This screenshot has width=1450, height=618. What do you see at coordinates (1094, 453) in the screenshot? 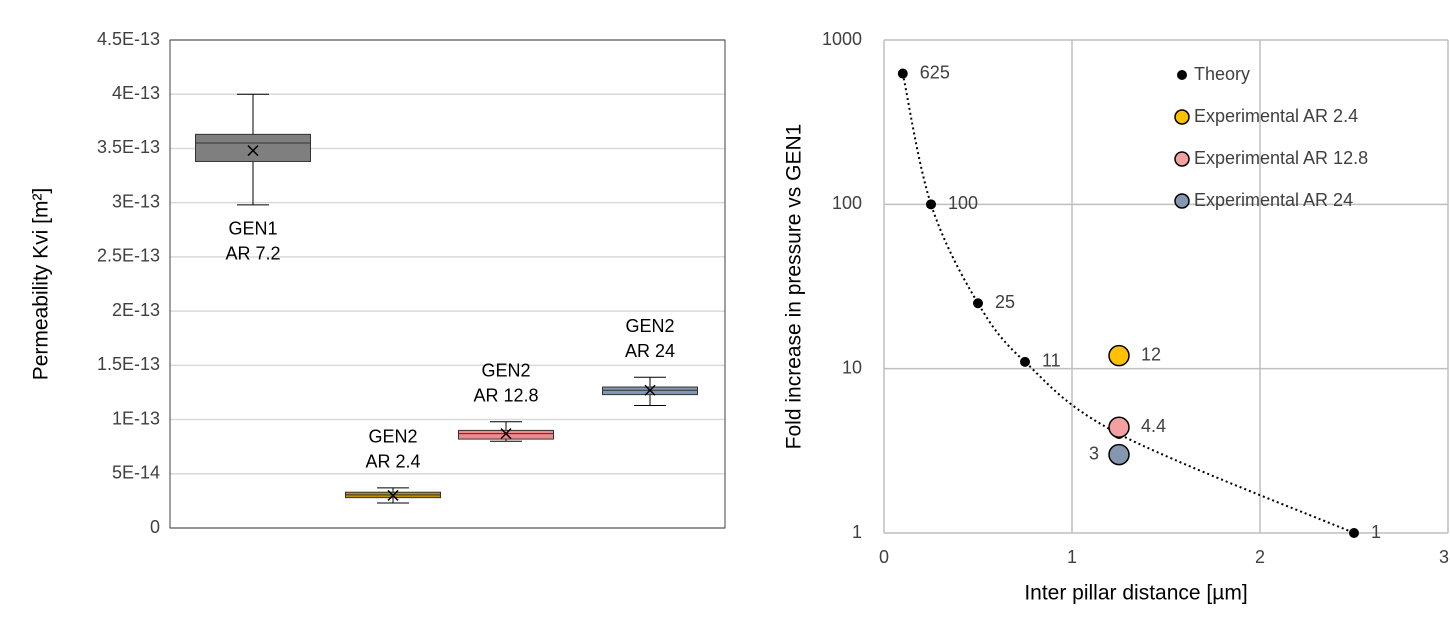
I see `data-label: 3` at bounding box center [1094, 453].